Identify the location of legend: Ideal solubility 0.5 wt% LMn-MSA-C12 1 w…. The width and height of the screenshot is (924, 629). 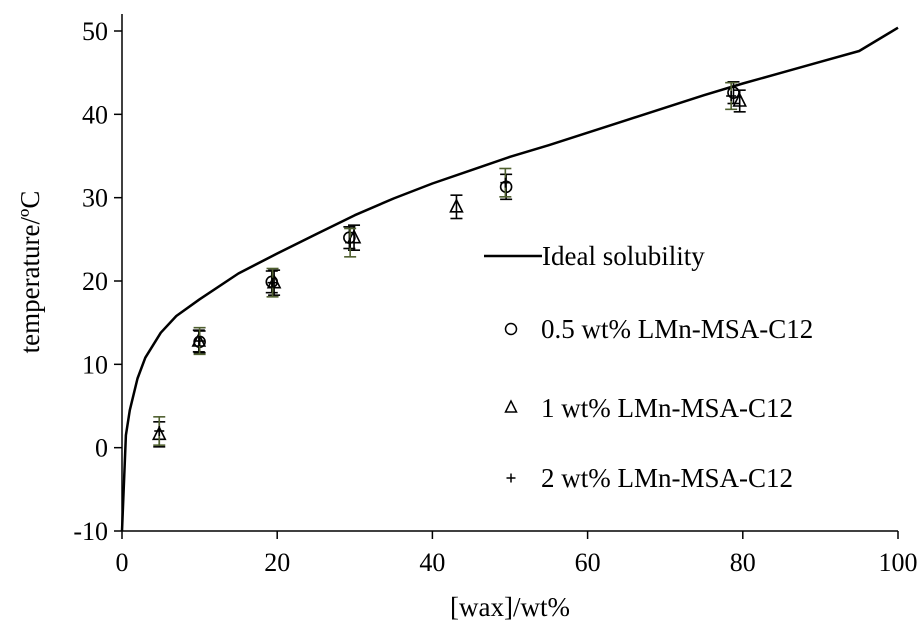
(648, 367).